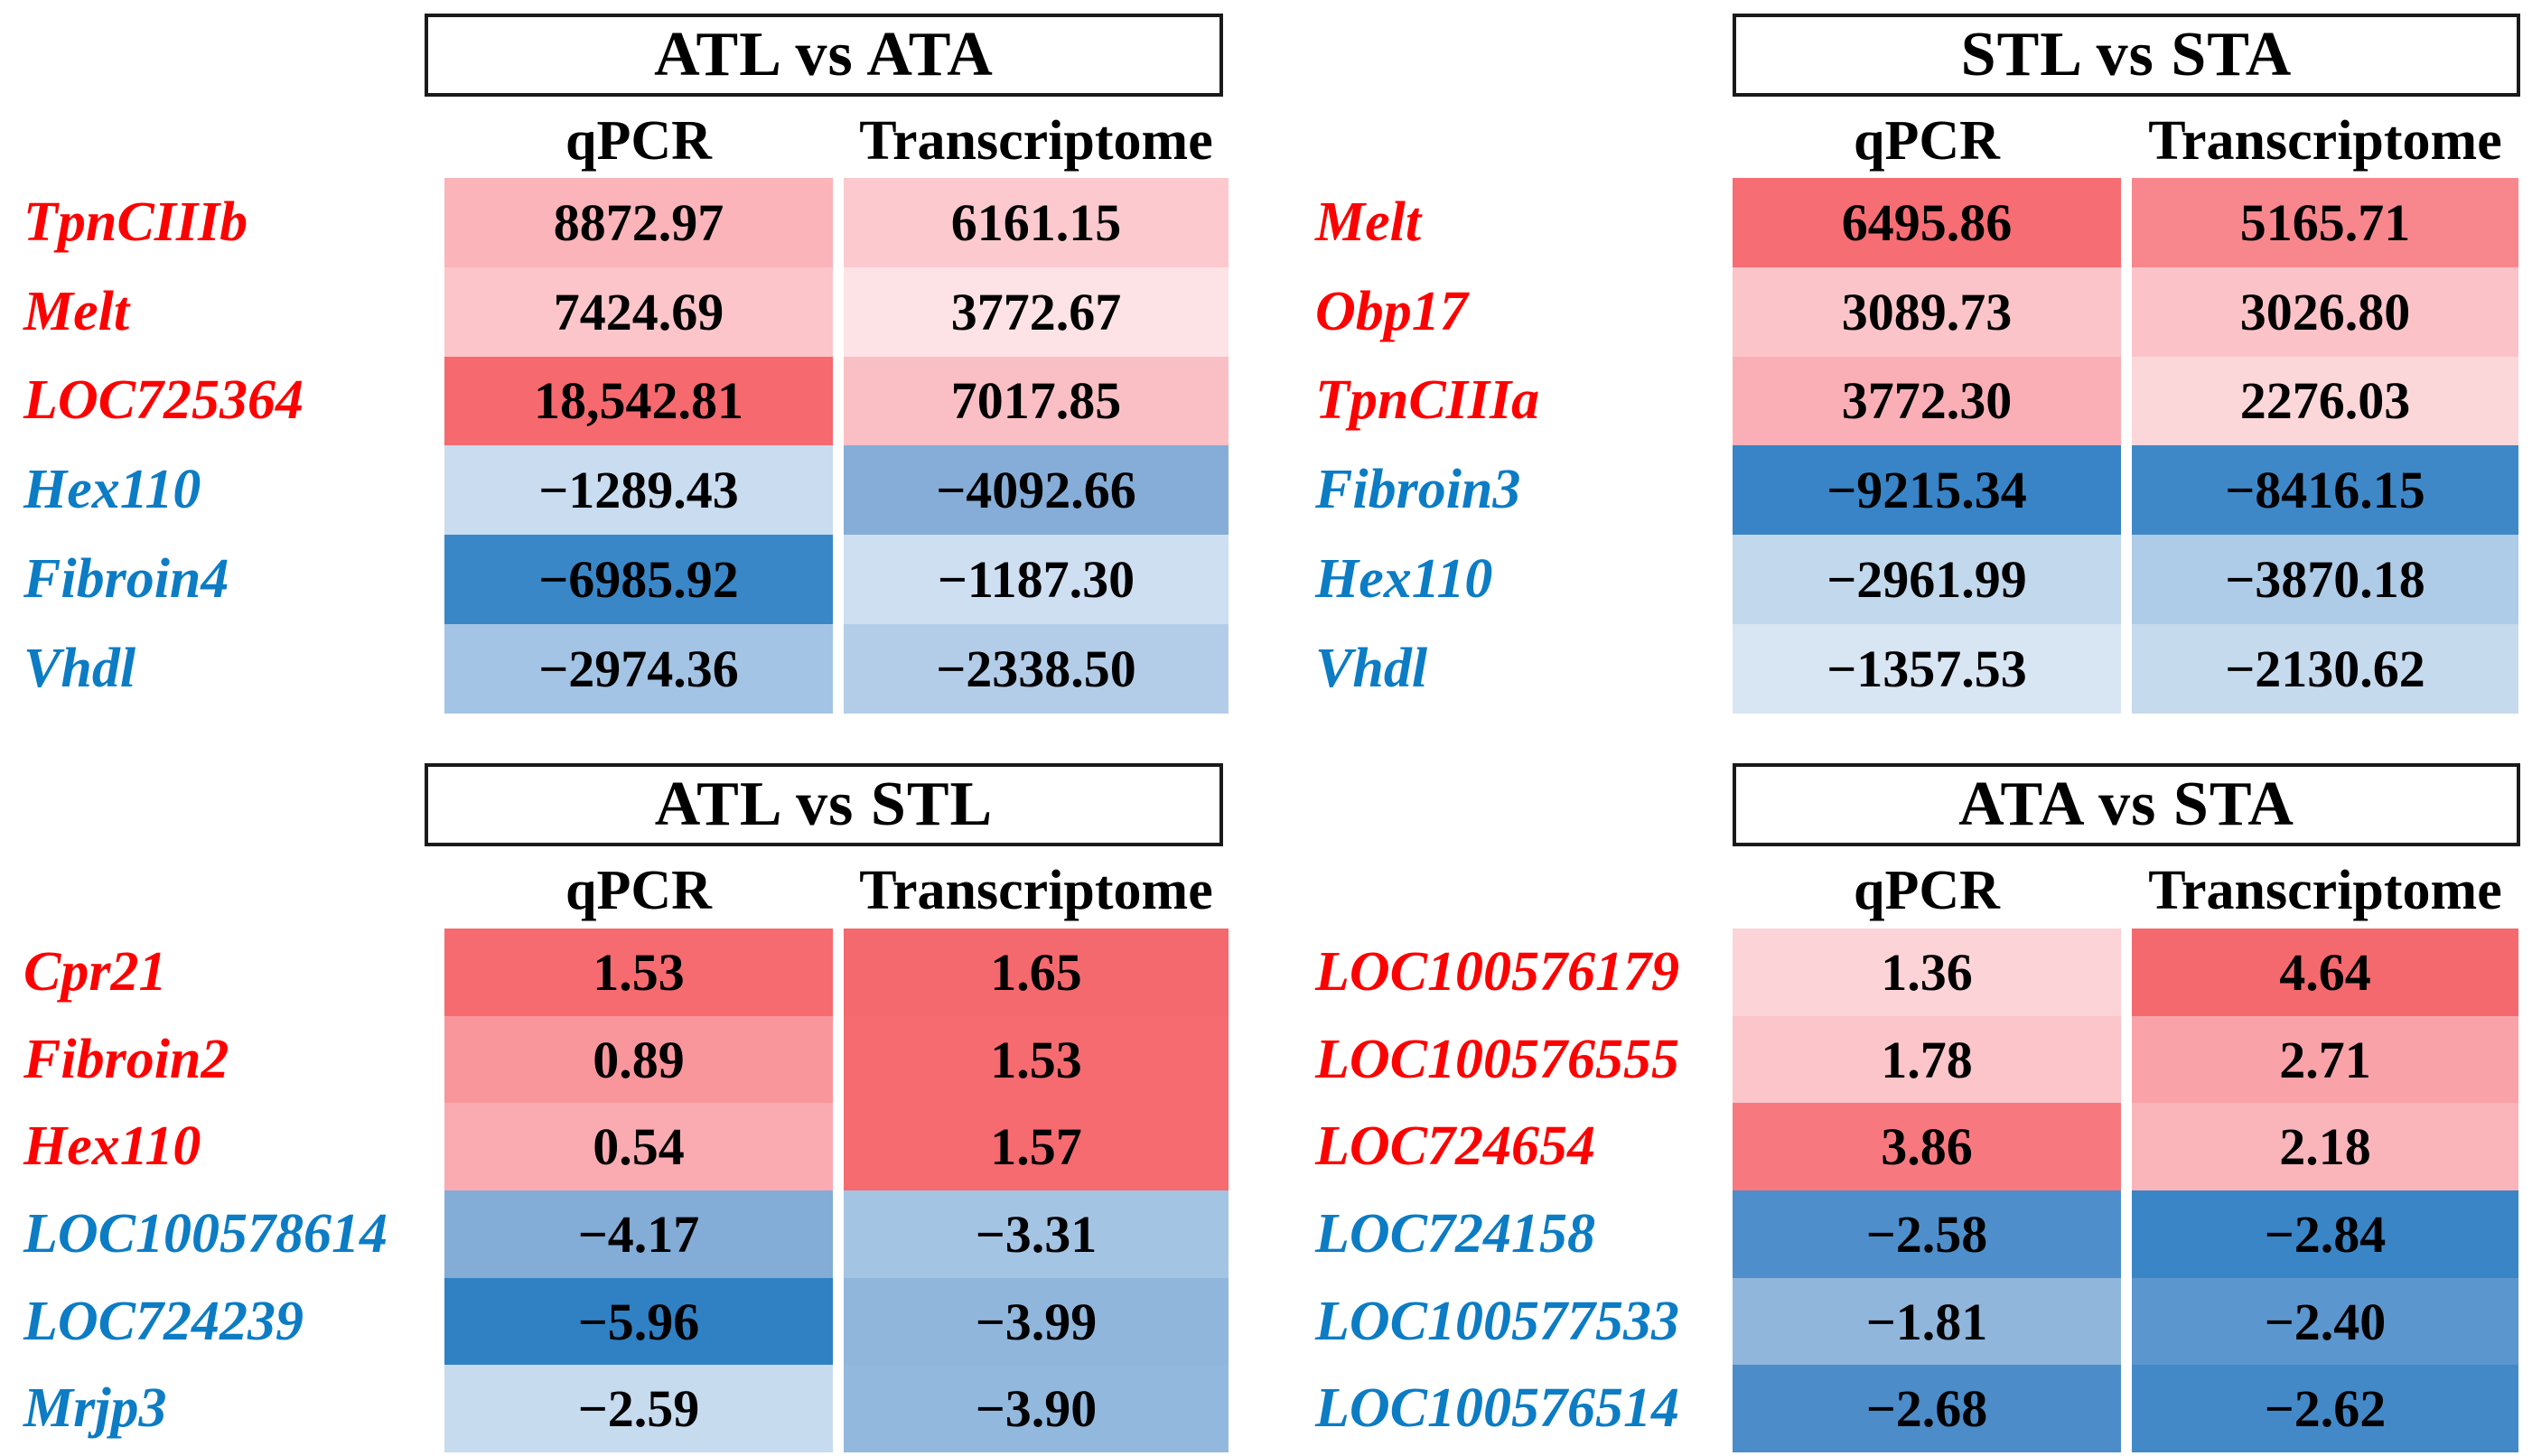 This screenshot has width=2532, height=1456. Describe the element at coordinates (638, 1409) in the screenshot. I see `qpcr-cell: −2.59` at that location.